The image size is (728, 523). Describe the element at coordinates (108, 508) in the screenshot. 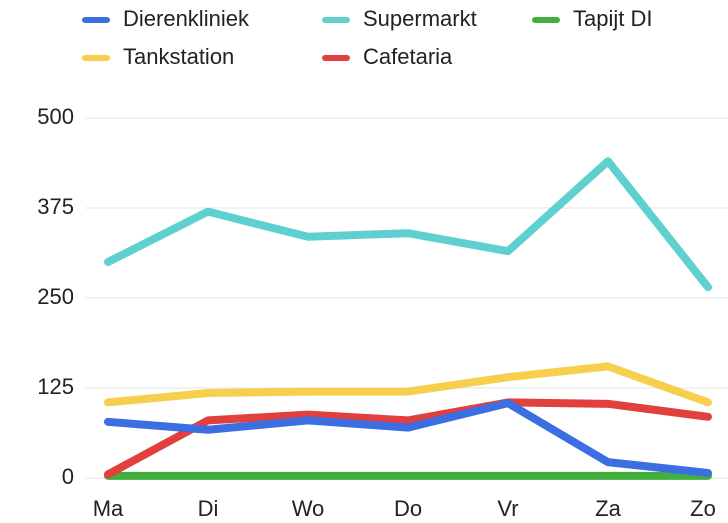

I see `x-tick-label: Ma` at that location.